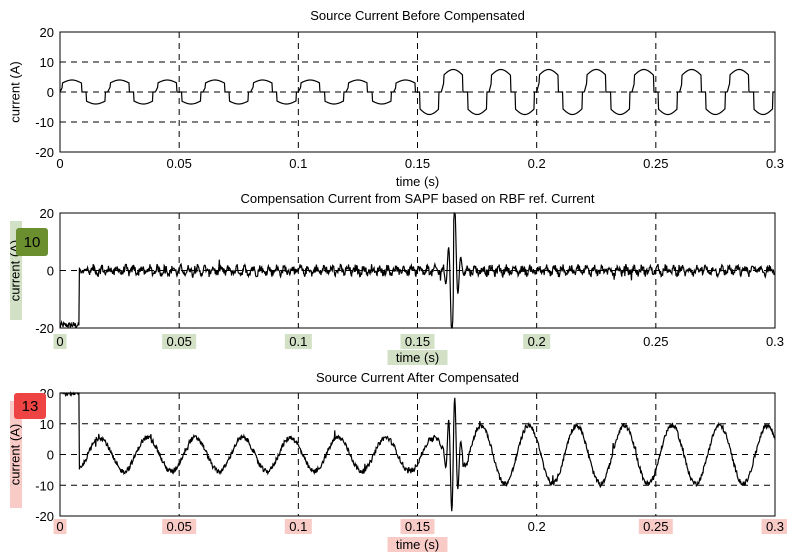  I want to click on ylabel-highlight, so click(16, 454).